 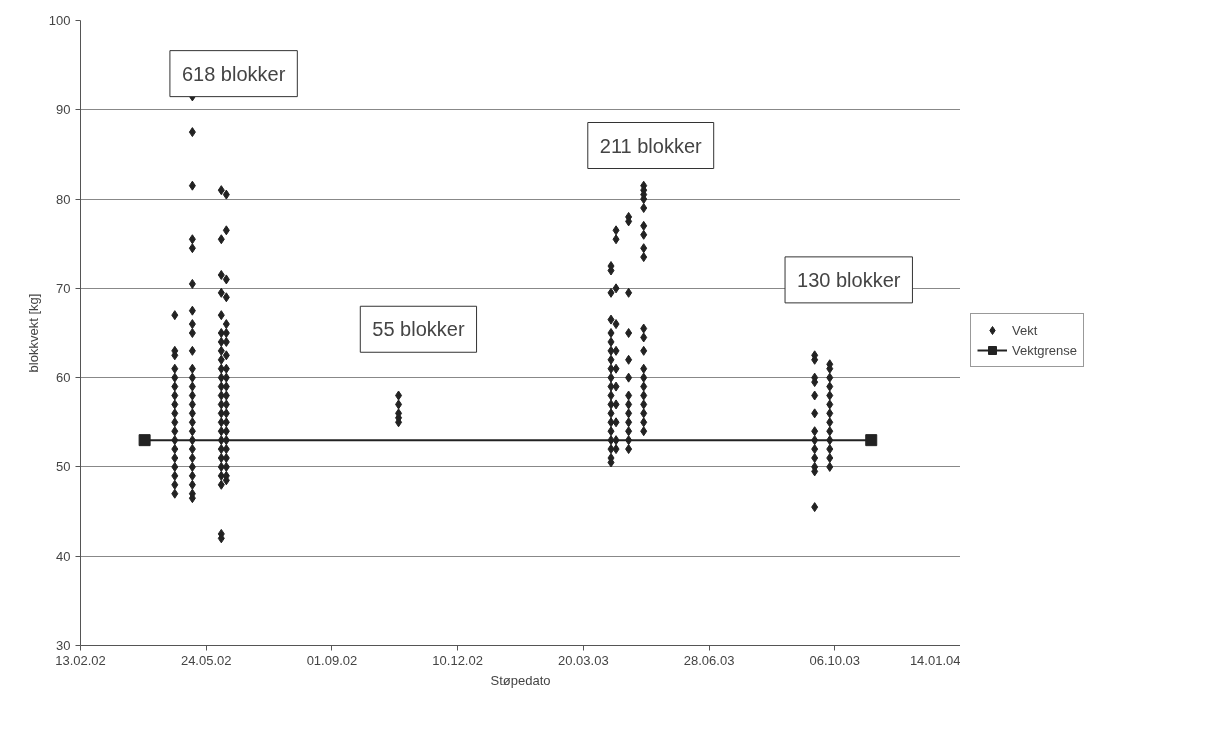 I want to click on annotation: 618 blokker, so click(x=233, y=73).